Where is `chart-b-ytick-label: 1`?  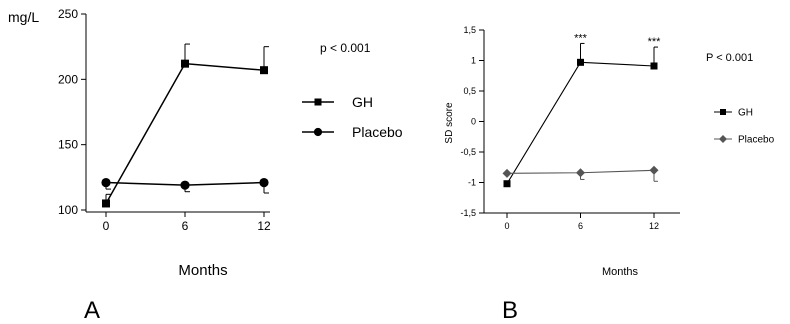
chart-b-ytick-label: 1 is located at coordinates (473, 61).